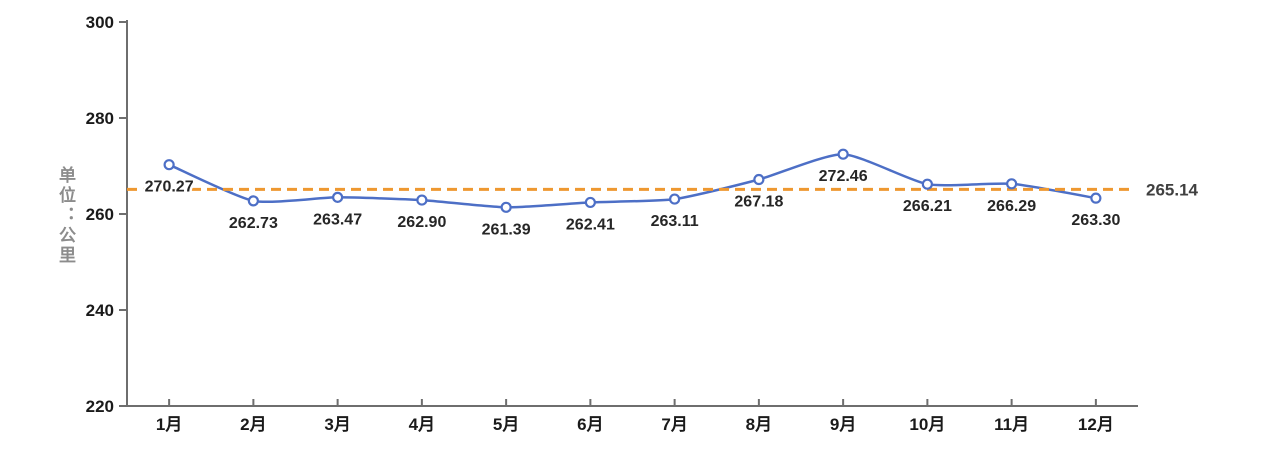  What do you see at coordinates (758, 202) in the screenshot?
I see `data-point-label: 267.18` at bounding box center [758, 202].